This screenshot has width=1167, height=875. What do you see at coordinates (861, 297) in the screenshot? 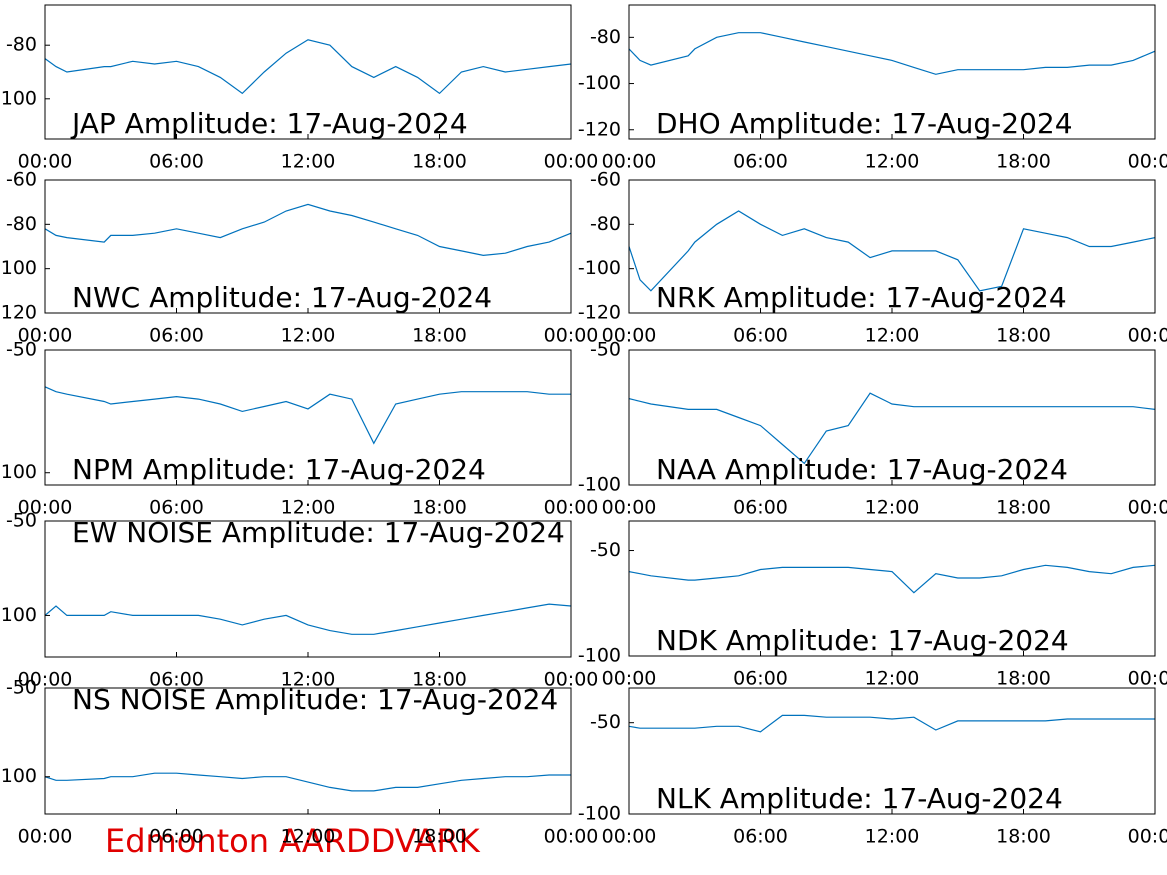
I see `chart-title: NRK Amplitude: 17-Aug-2024` at bounding box center [861, 297].